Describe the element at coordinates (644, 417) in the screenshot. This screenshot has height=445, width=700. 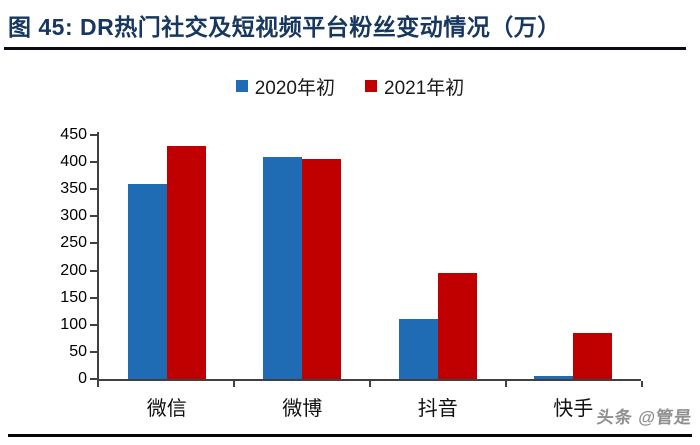
I see `watermark-text: 头条 @管是` at that location.